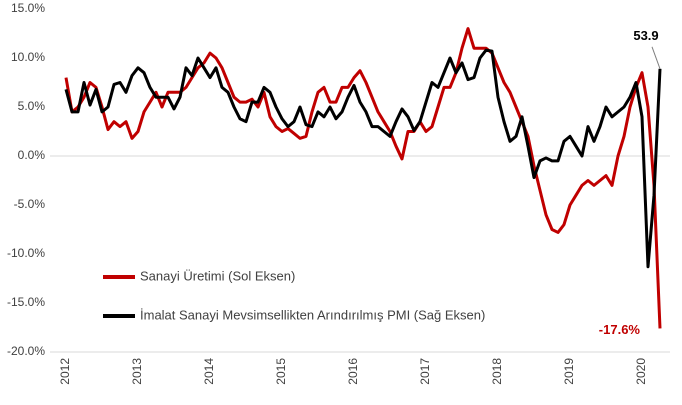 The image size is (682, 405). What do you see at coordinates (281, 371) in the screenshot?
I see `x-tick-label: 2015` at bounding box center [281, 371].